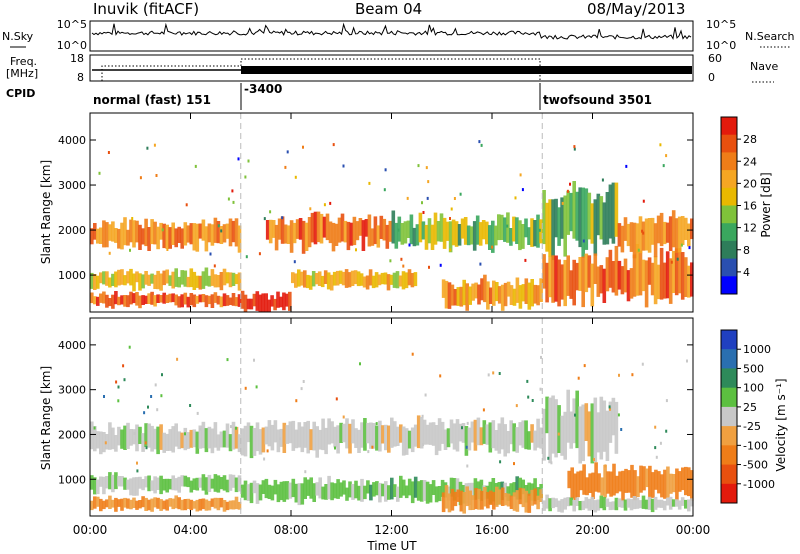  I want to click on power-colorbar-tick-label: 24, so click(750, 161).